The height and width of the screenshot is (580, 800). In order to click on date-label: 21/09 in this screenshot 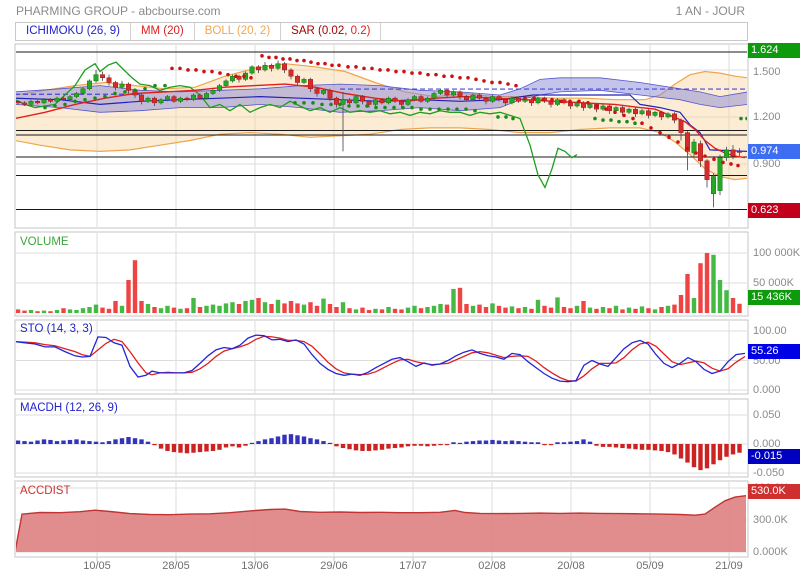, I will do `click(729, 566)`.